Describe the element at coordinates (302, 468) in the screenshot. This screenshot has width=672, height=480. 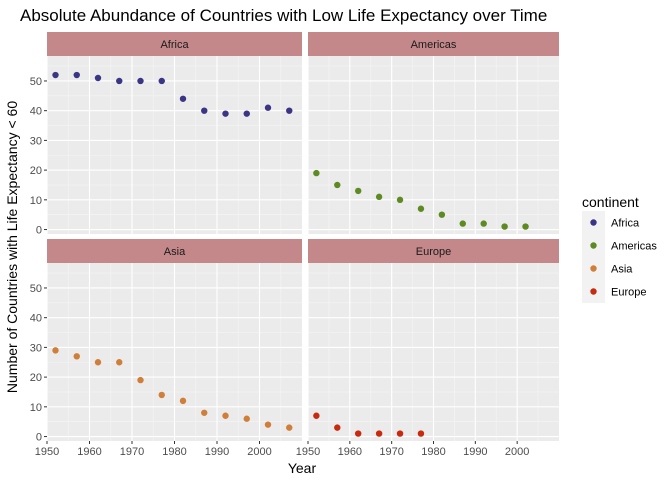
I see `x-axis-title: Year` at that location.